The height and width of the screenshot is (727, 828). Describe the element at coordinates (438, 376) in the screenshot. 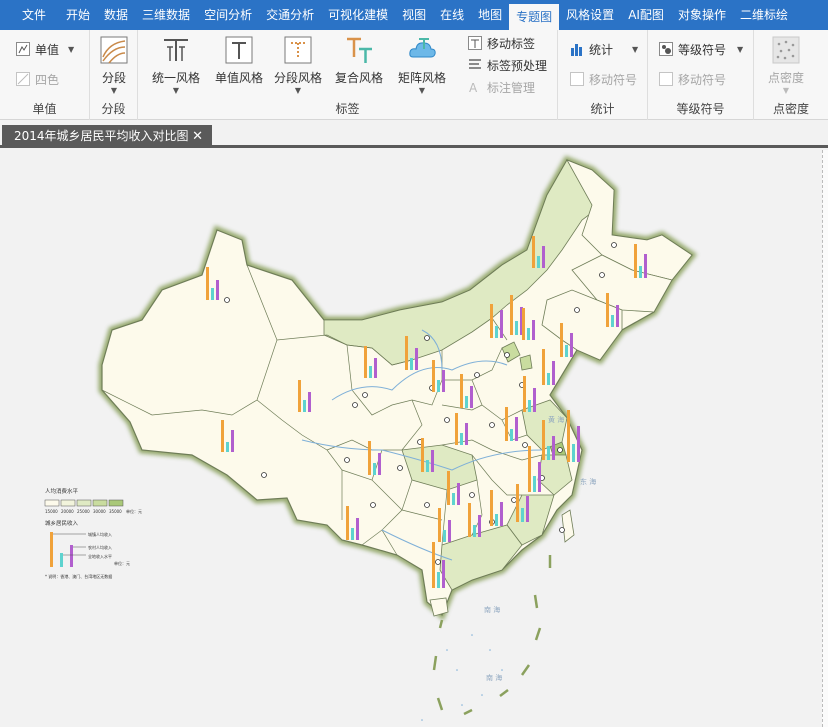

I see `bar-shaanxi` at that location.